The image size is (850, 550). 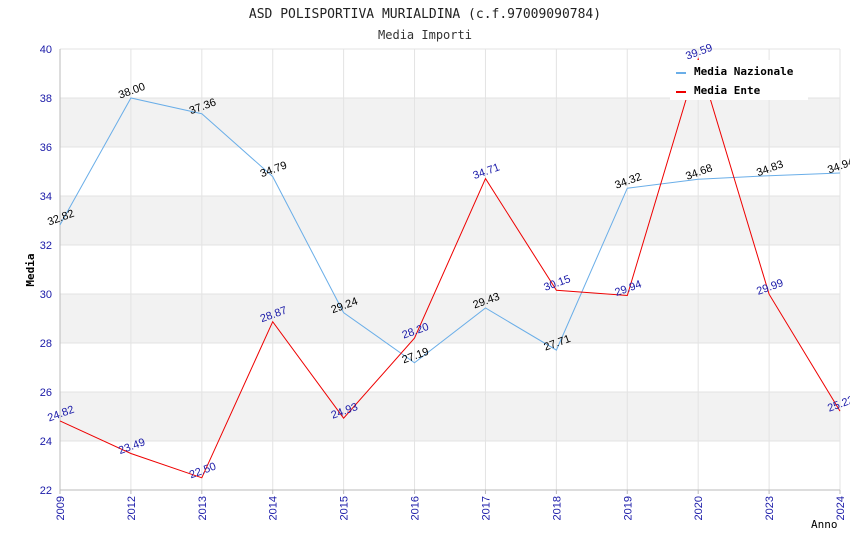 What do you see at coordinates (203, 508) in the screenshot?
I see `x-tick-label: 2013` at bounding box center [203, 508].